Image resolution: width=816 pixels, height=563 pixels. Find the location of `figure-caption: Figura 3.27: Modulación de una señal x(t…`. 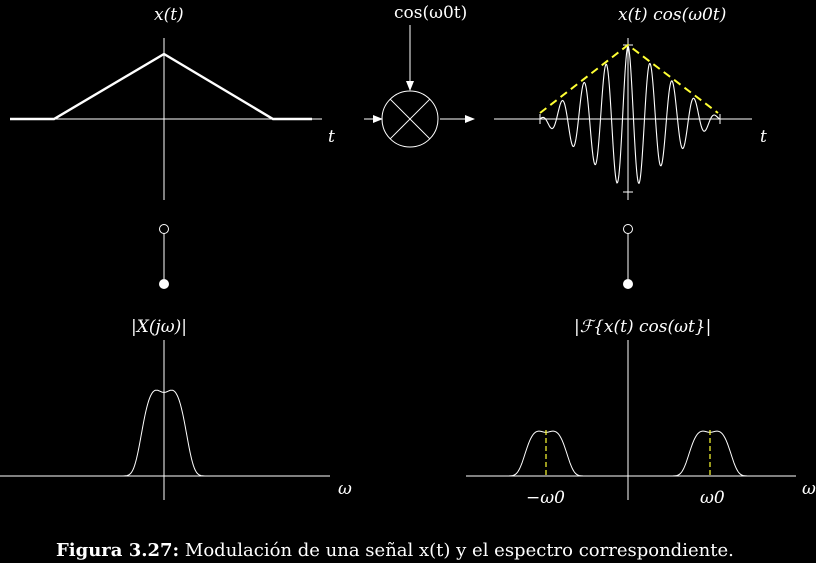

figure-caption: Figura 3.27: Modulación de una señal x(t… is located at coordinates (395, 550).